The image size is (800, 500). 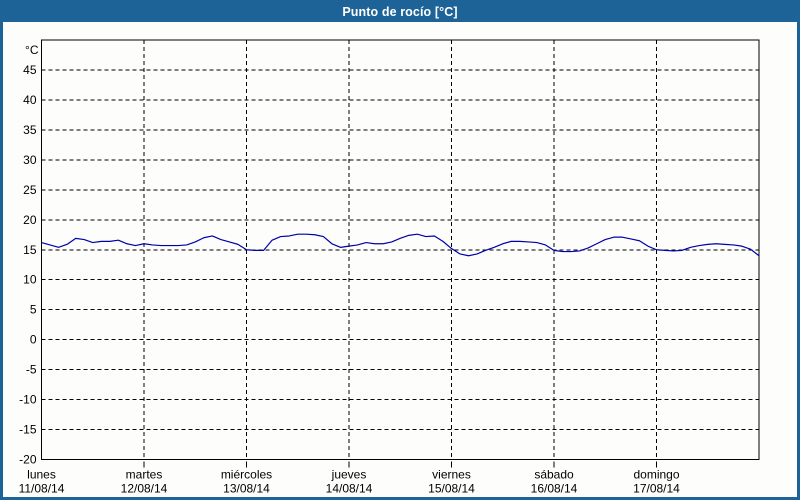 What do you see at coordinates (400, 245) in the screenshot?
I see `dewpoint-line` at bounding box center [400, 245].